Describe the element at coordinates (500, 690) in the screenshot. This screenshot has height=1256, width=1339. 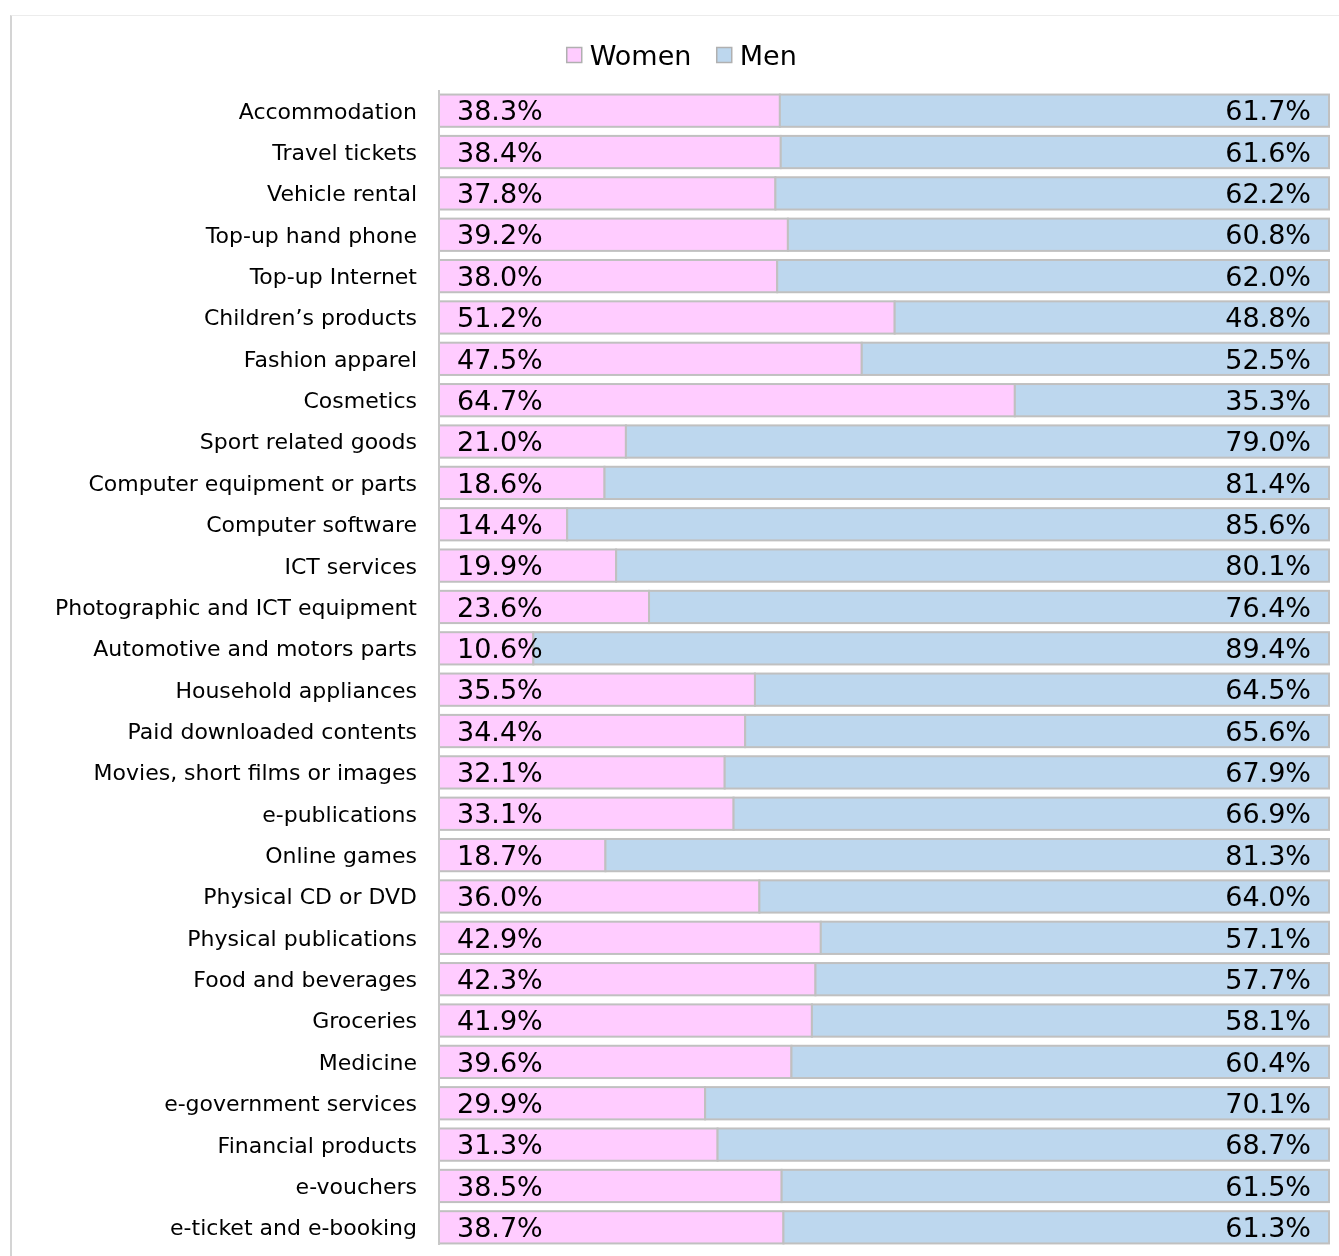
I see `data-label: 35.5%` at that location.